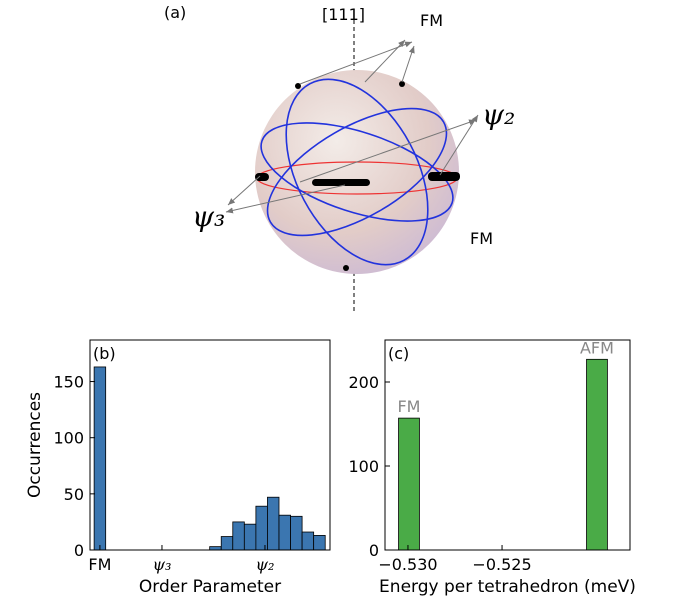 The width and height of the screenshot is (683, 605). I want to click on y-axis-label: Occurrences, so click(35, 445).